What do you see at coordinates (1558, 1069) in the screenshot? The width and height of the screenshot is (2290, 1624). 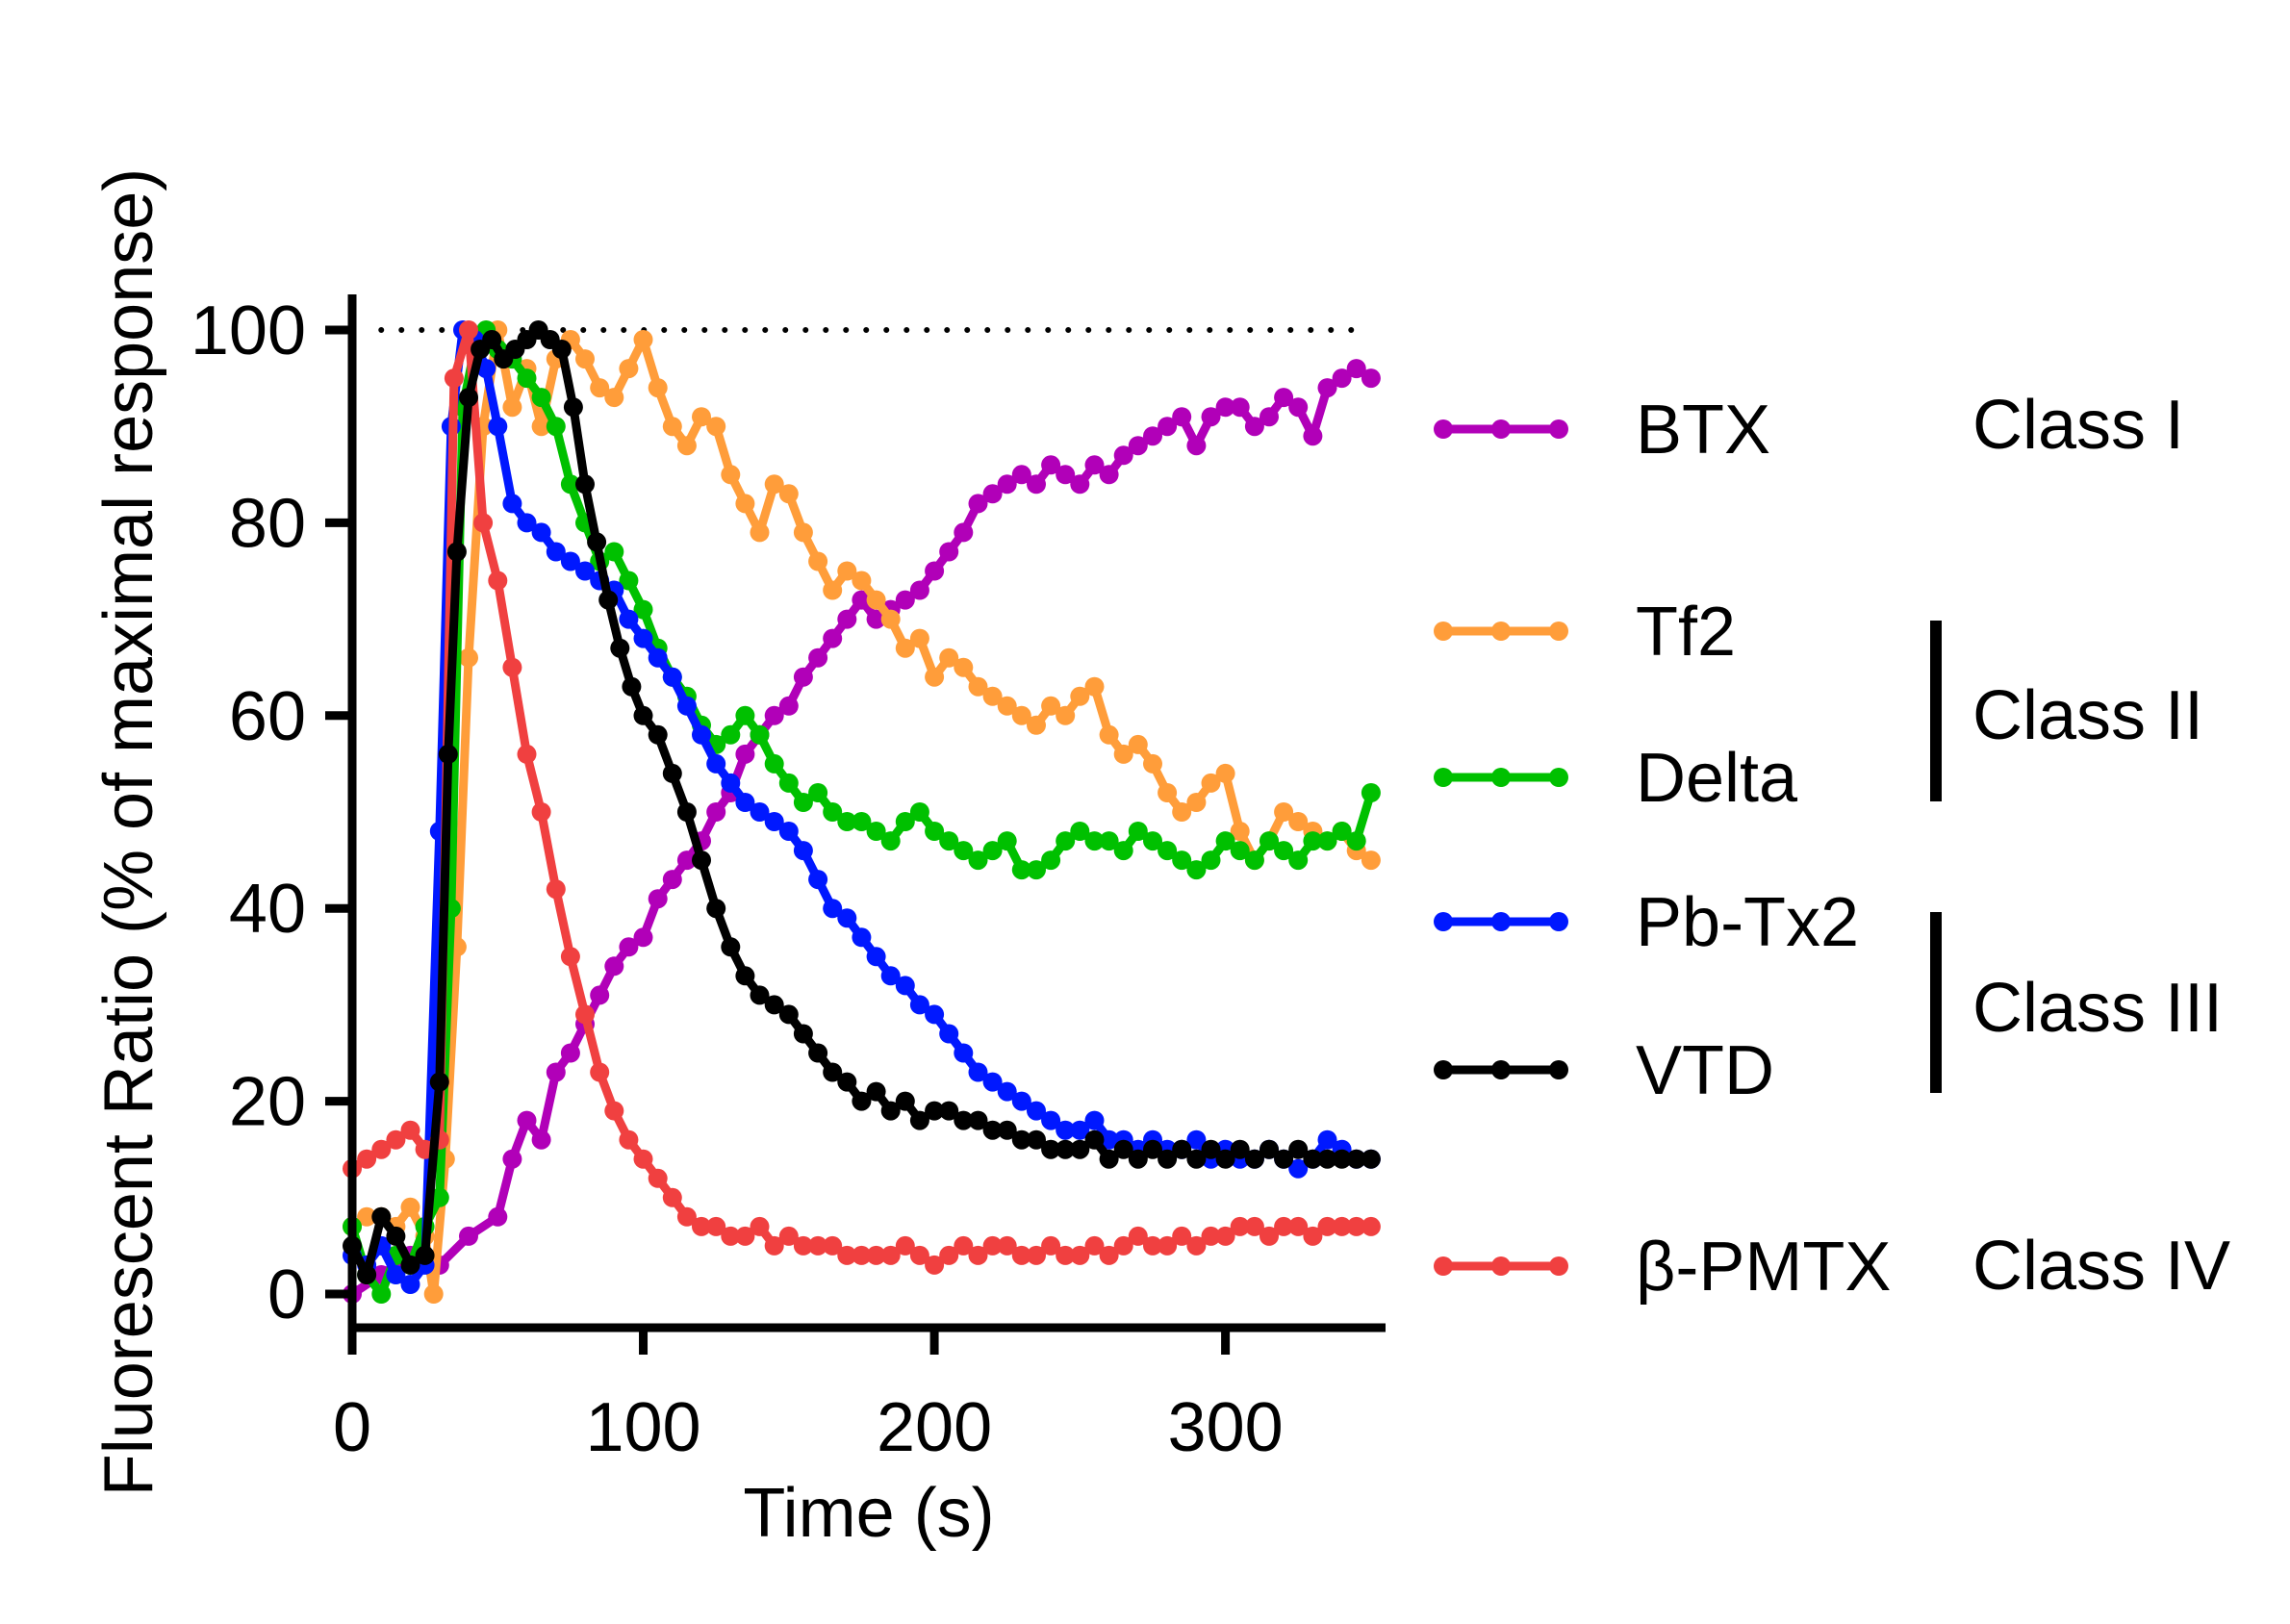 I see `legend-marker-vtd-end` at bounding box center [1558, 1069].